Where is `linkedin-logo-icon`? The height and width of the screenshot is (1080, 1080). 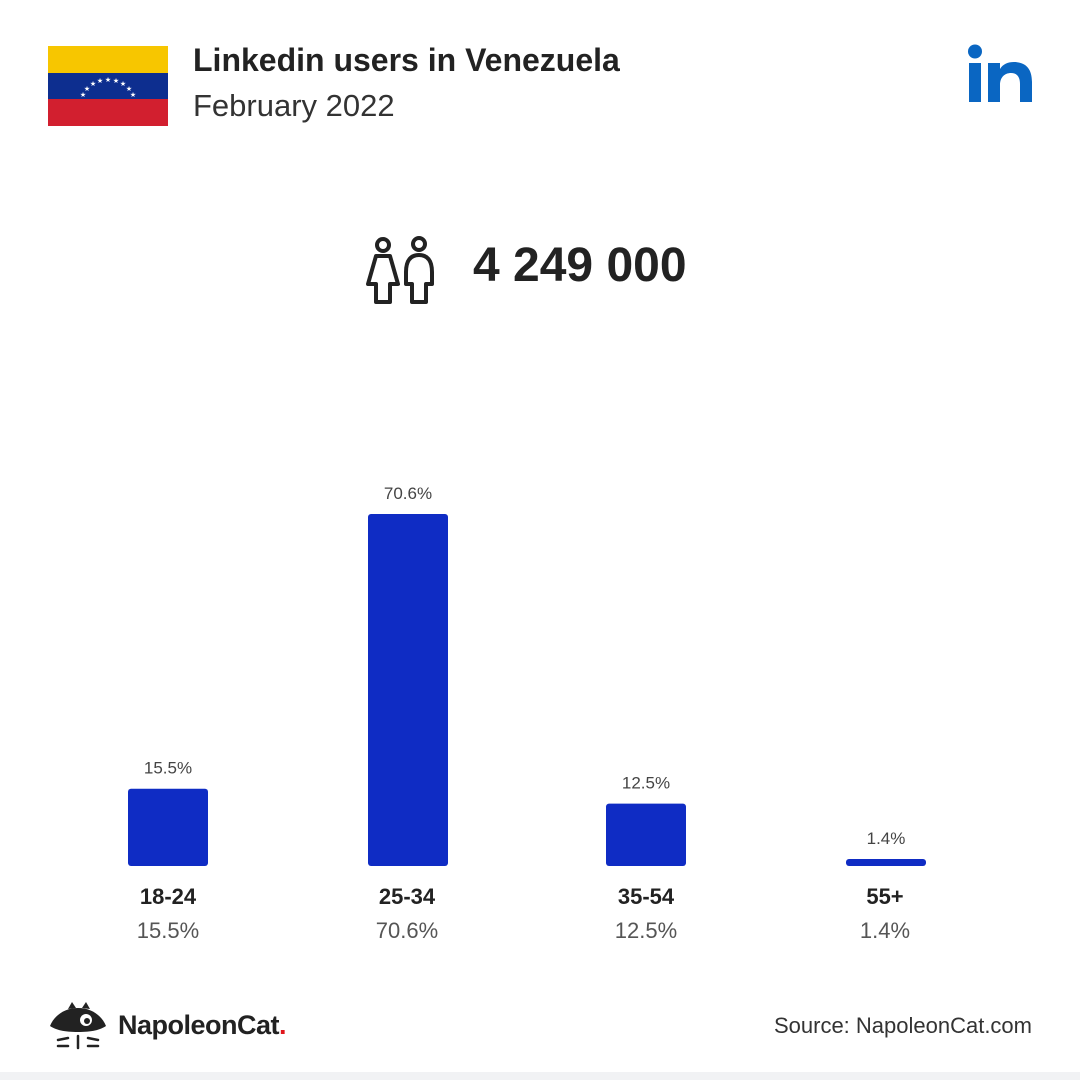 linkedin-logo-icon is located at coordinates (1000, 73).